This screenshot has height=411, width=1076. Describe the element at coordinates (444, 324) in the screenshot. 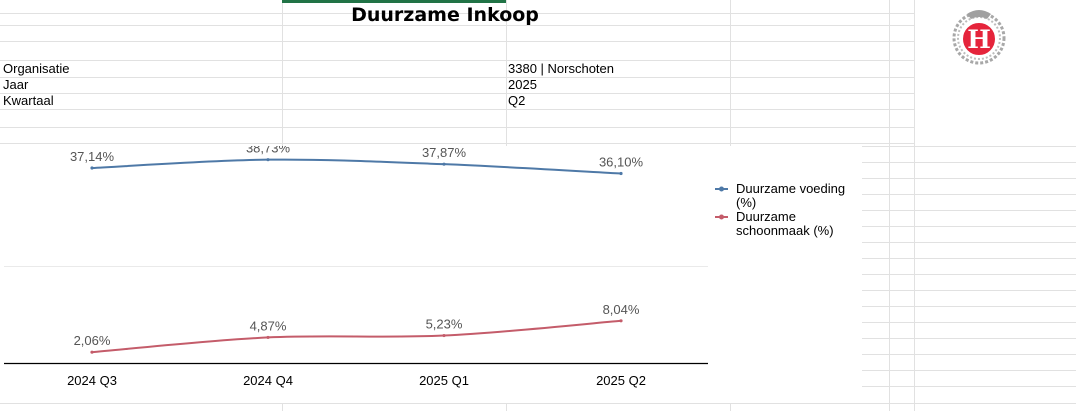

I see `data-label: 5,23%` at that location.